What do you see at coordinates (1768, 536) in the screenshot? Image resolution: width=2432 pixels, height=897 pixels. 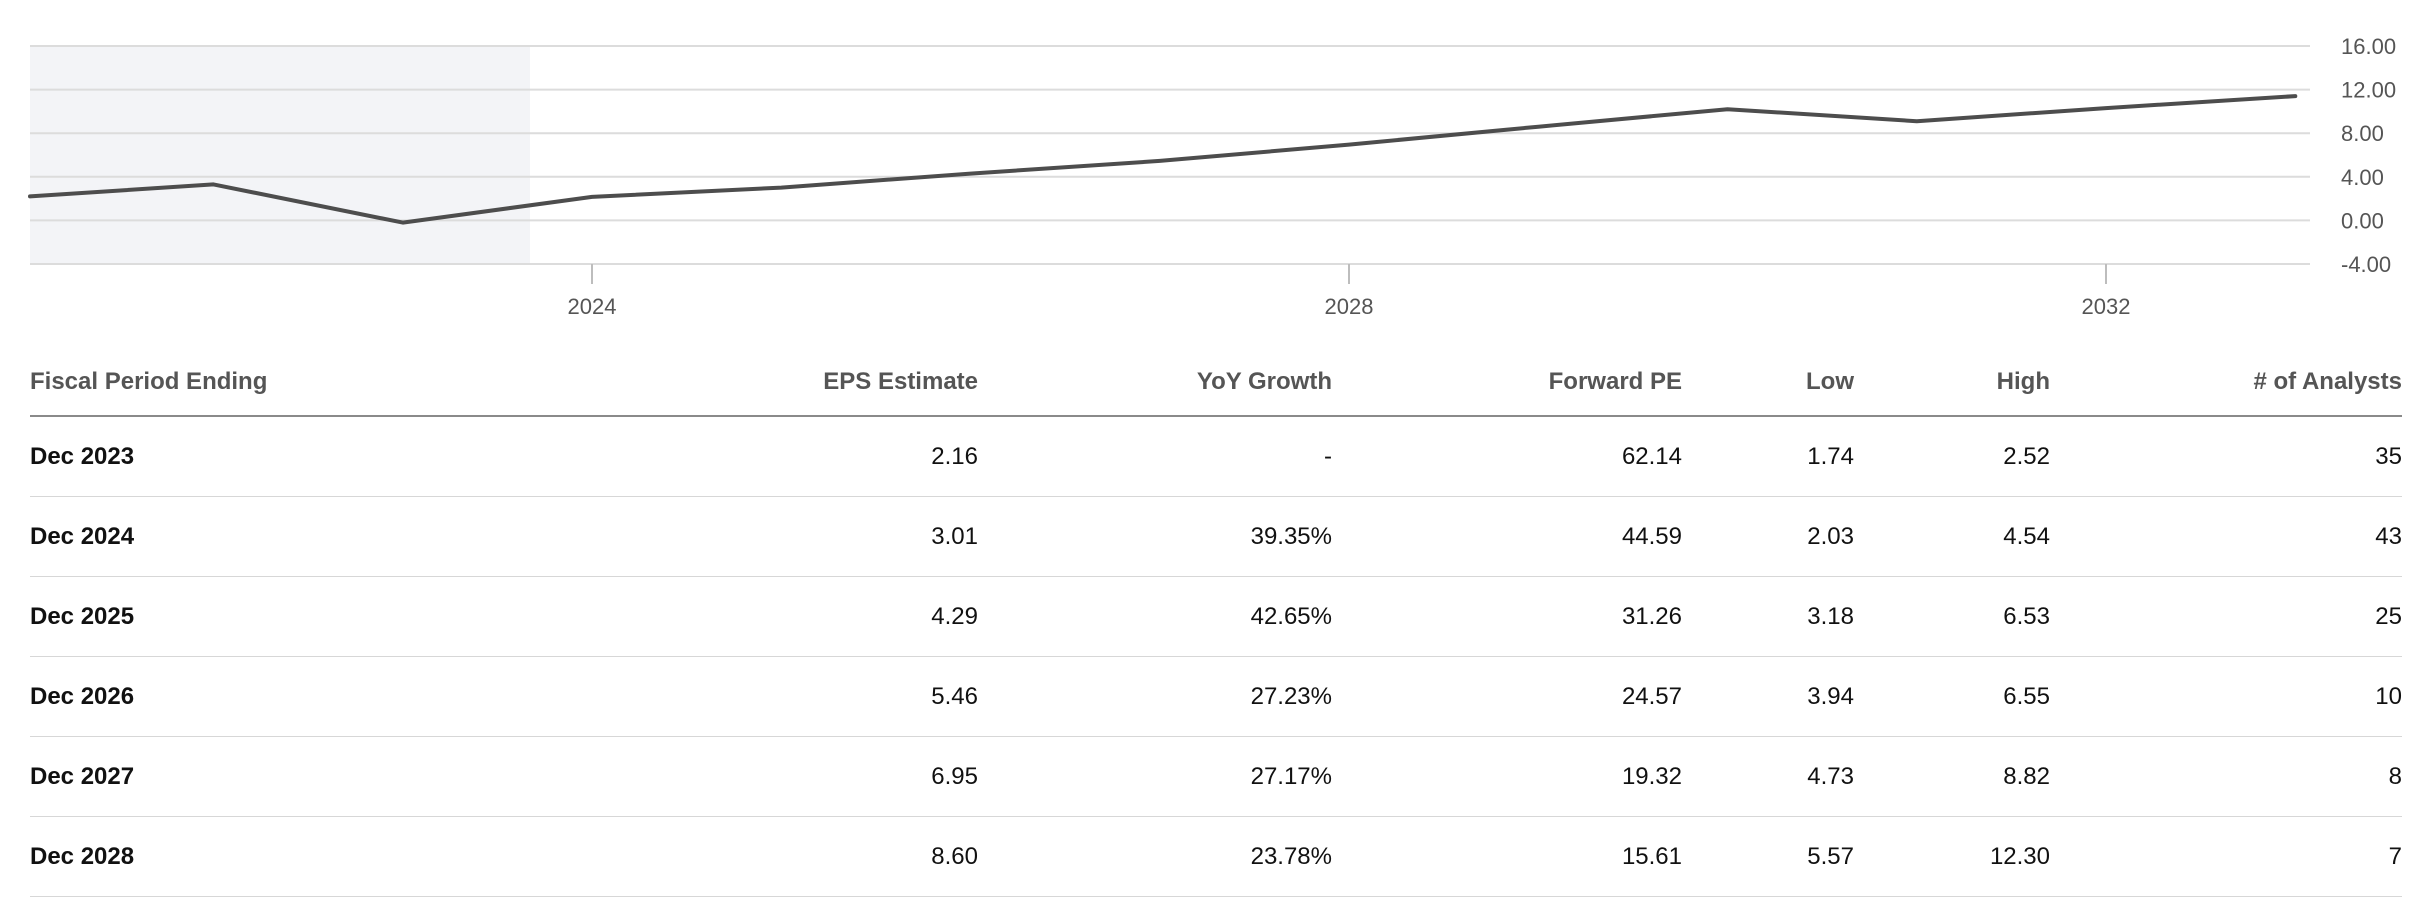 I see `cell-low: 2.03` at bounding box center [1768, 536].